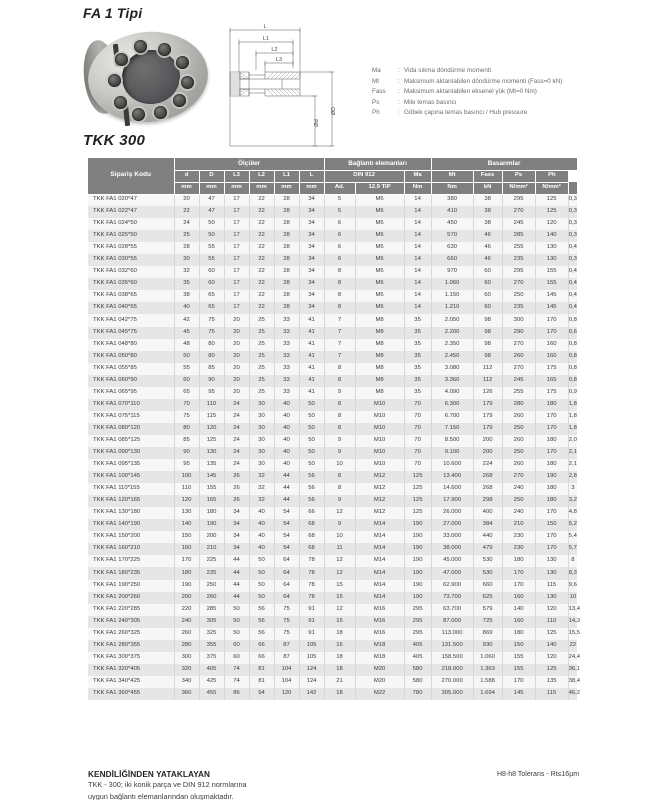  Describe the element at coordinates (340, 681) in the screenshot. I see `cell-value: 21` at that location.